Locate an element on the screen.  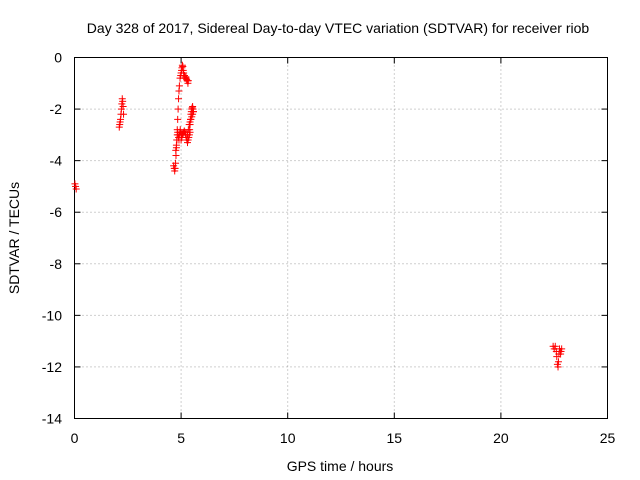
x-tick-label: 20 is located at coordinates (501, 438).